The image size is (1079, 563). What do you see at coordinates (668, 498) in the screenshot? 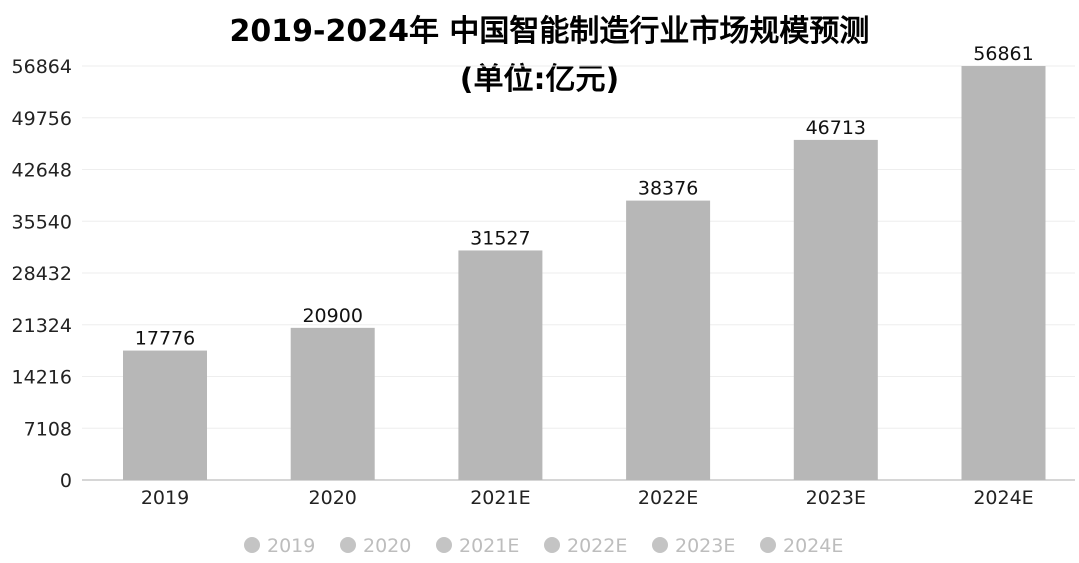
I see `x-tick-label: 2022E` at bounding box center [668, 498].